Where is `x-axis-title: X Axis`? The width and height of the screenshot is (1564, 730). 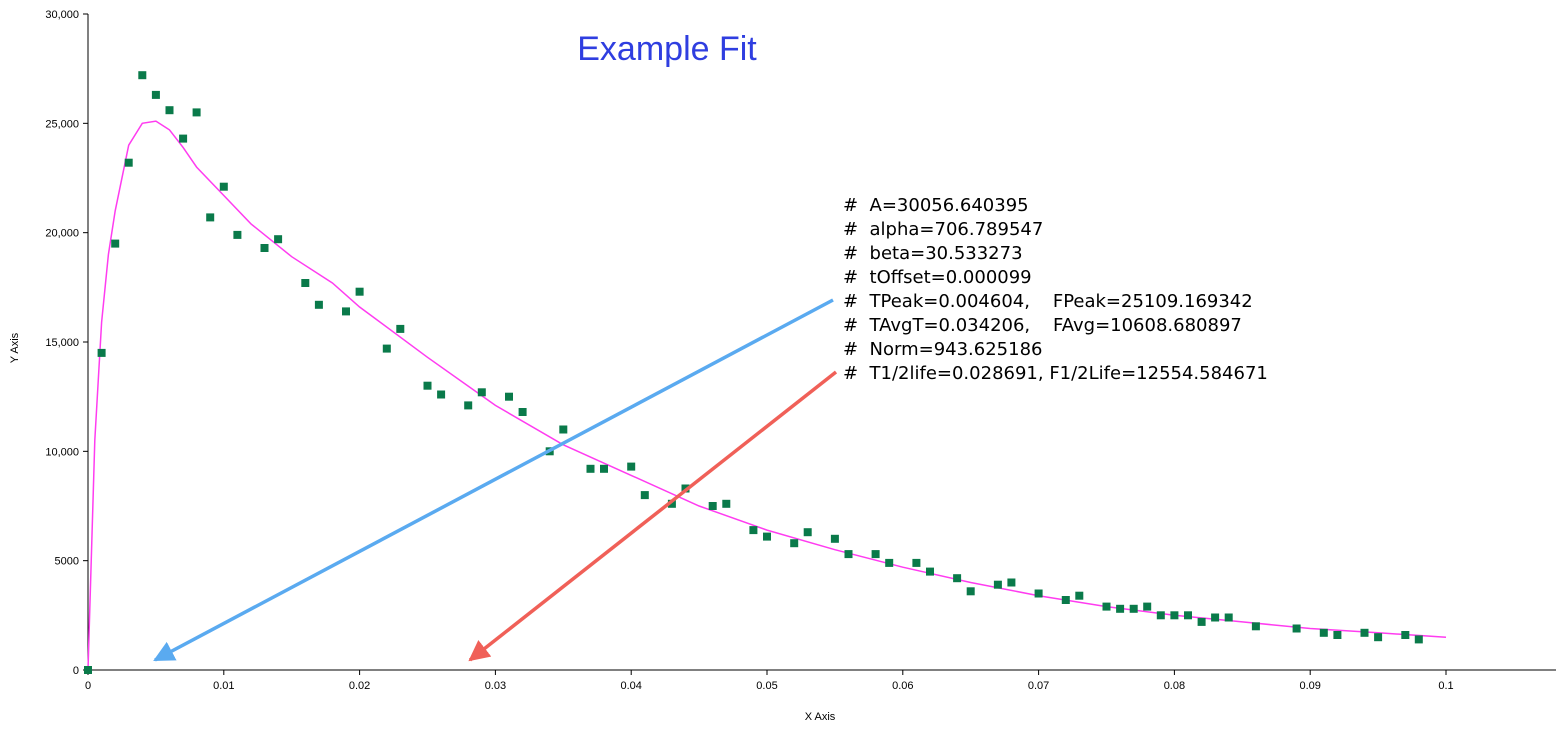
x-axis-title: X Axis is located at coordinates (820, 717).